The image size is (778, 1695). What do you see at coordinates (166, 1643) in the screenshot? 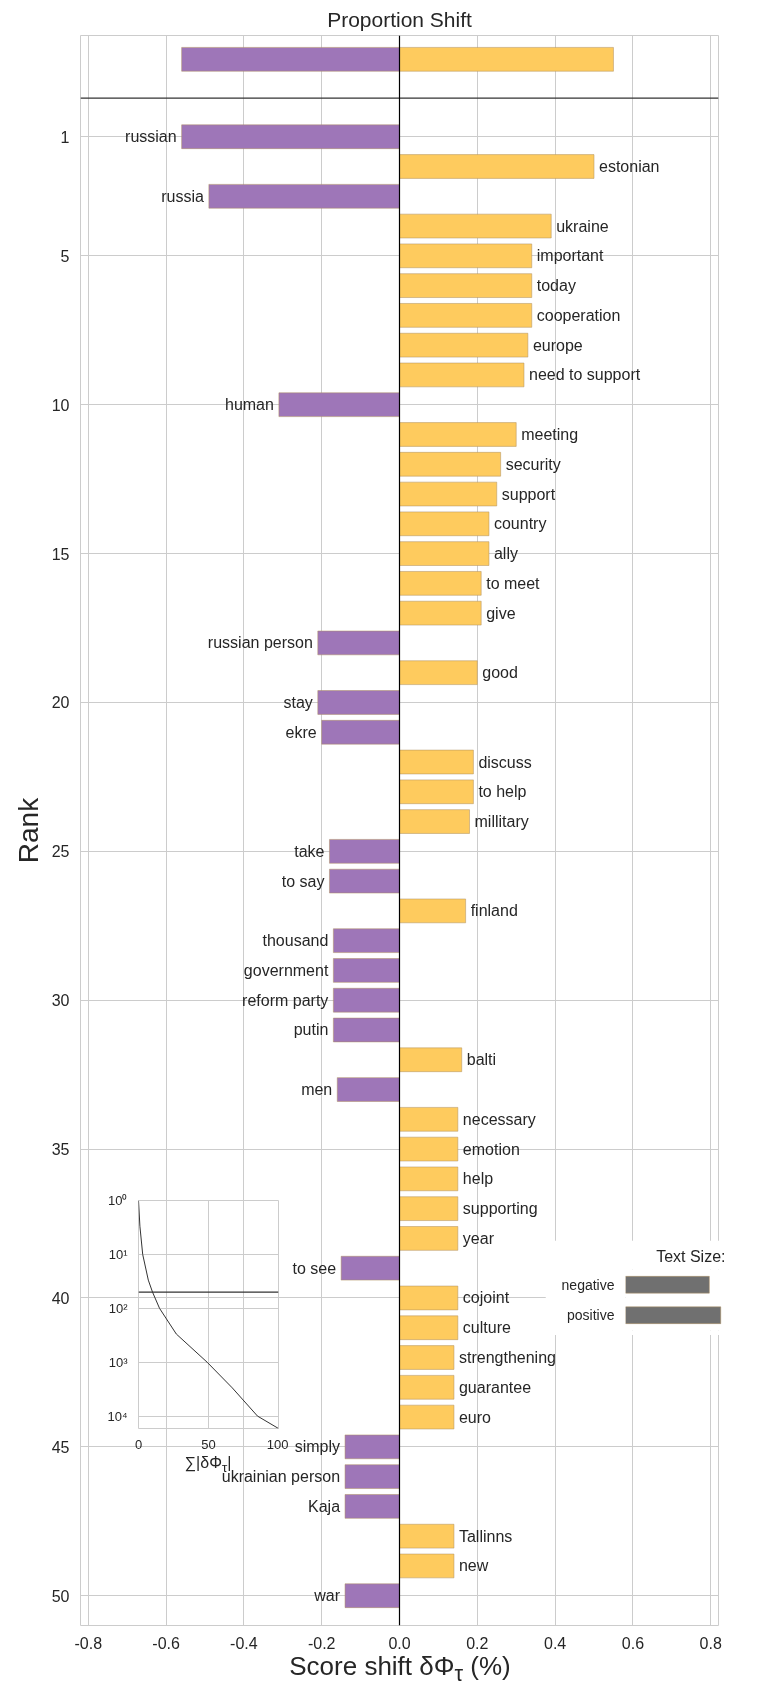
I see `x-tick-label: -0.6` at bounding box center [166, 1643].